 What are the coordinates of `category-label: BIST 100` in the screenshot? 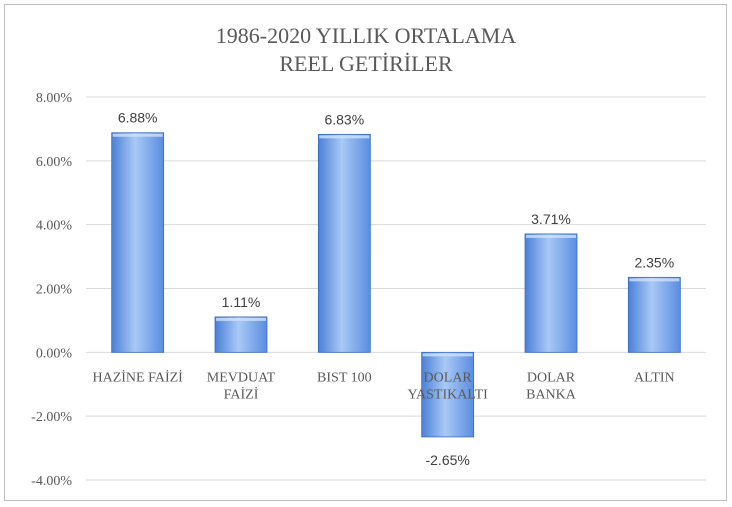 It's located at (344, 377).